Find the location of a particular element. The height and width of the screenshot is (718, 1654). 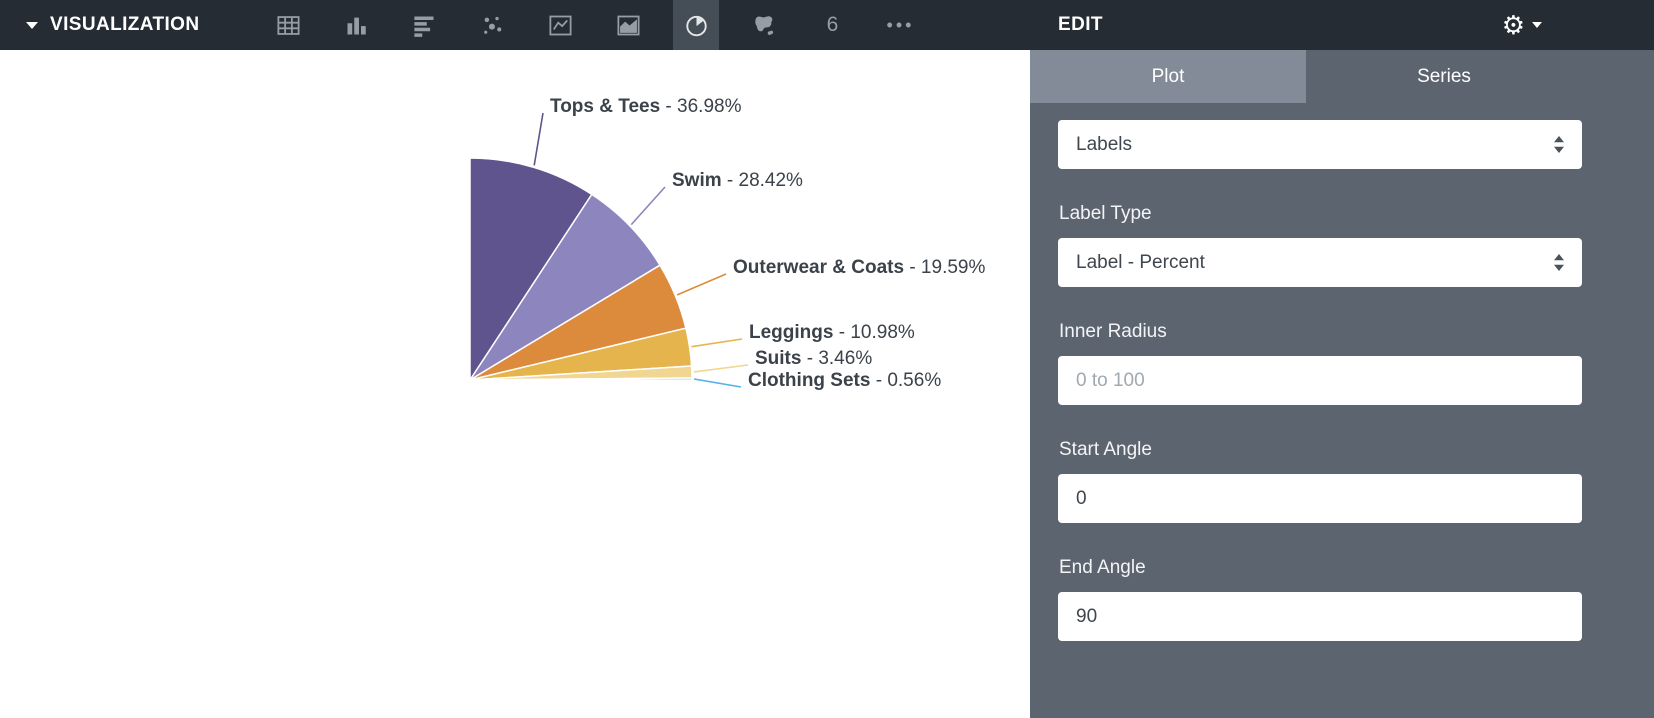

viz-type-more-options-button: ••• is located at coordinates (900, 25).